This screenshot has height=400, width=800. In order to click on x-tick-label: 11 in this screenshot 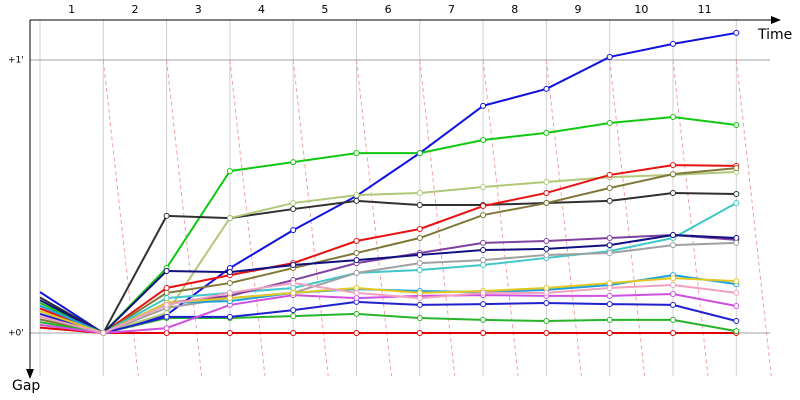, I will do `click(705, 9)`.